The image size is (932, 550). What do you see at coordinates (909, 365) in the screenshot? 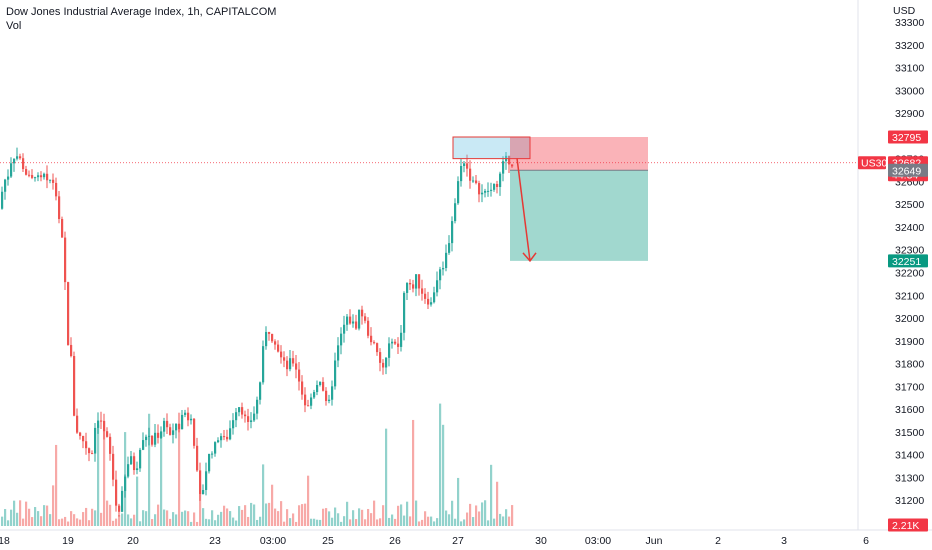
I see `price-tick-label: 31800` at bounding box center [909, 365].